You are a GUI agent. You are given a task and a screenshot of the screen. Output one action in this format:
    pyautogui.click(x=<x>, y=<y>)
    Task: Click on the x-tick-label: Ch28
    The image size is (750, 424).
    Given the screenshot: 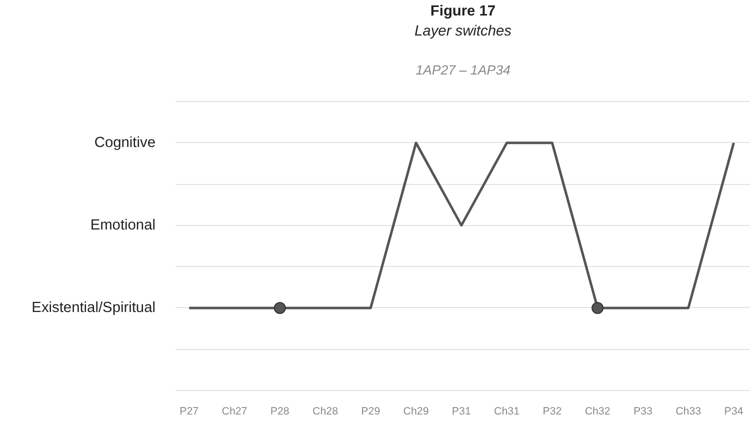 What is the action you would take?
    pyautogui.click(x=325, y=412)
    